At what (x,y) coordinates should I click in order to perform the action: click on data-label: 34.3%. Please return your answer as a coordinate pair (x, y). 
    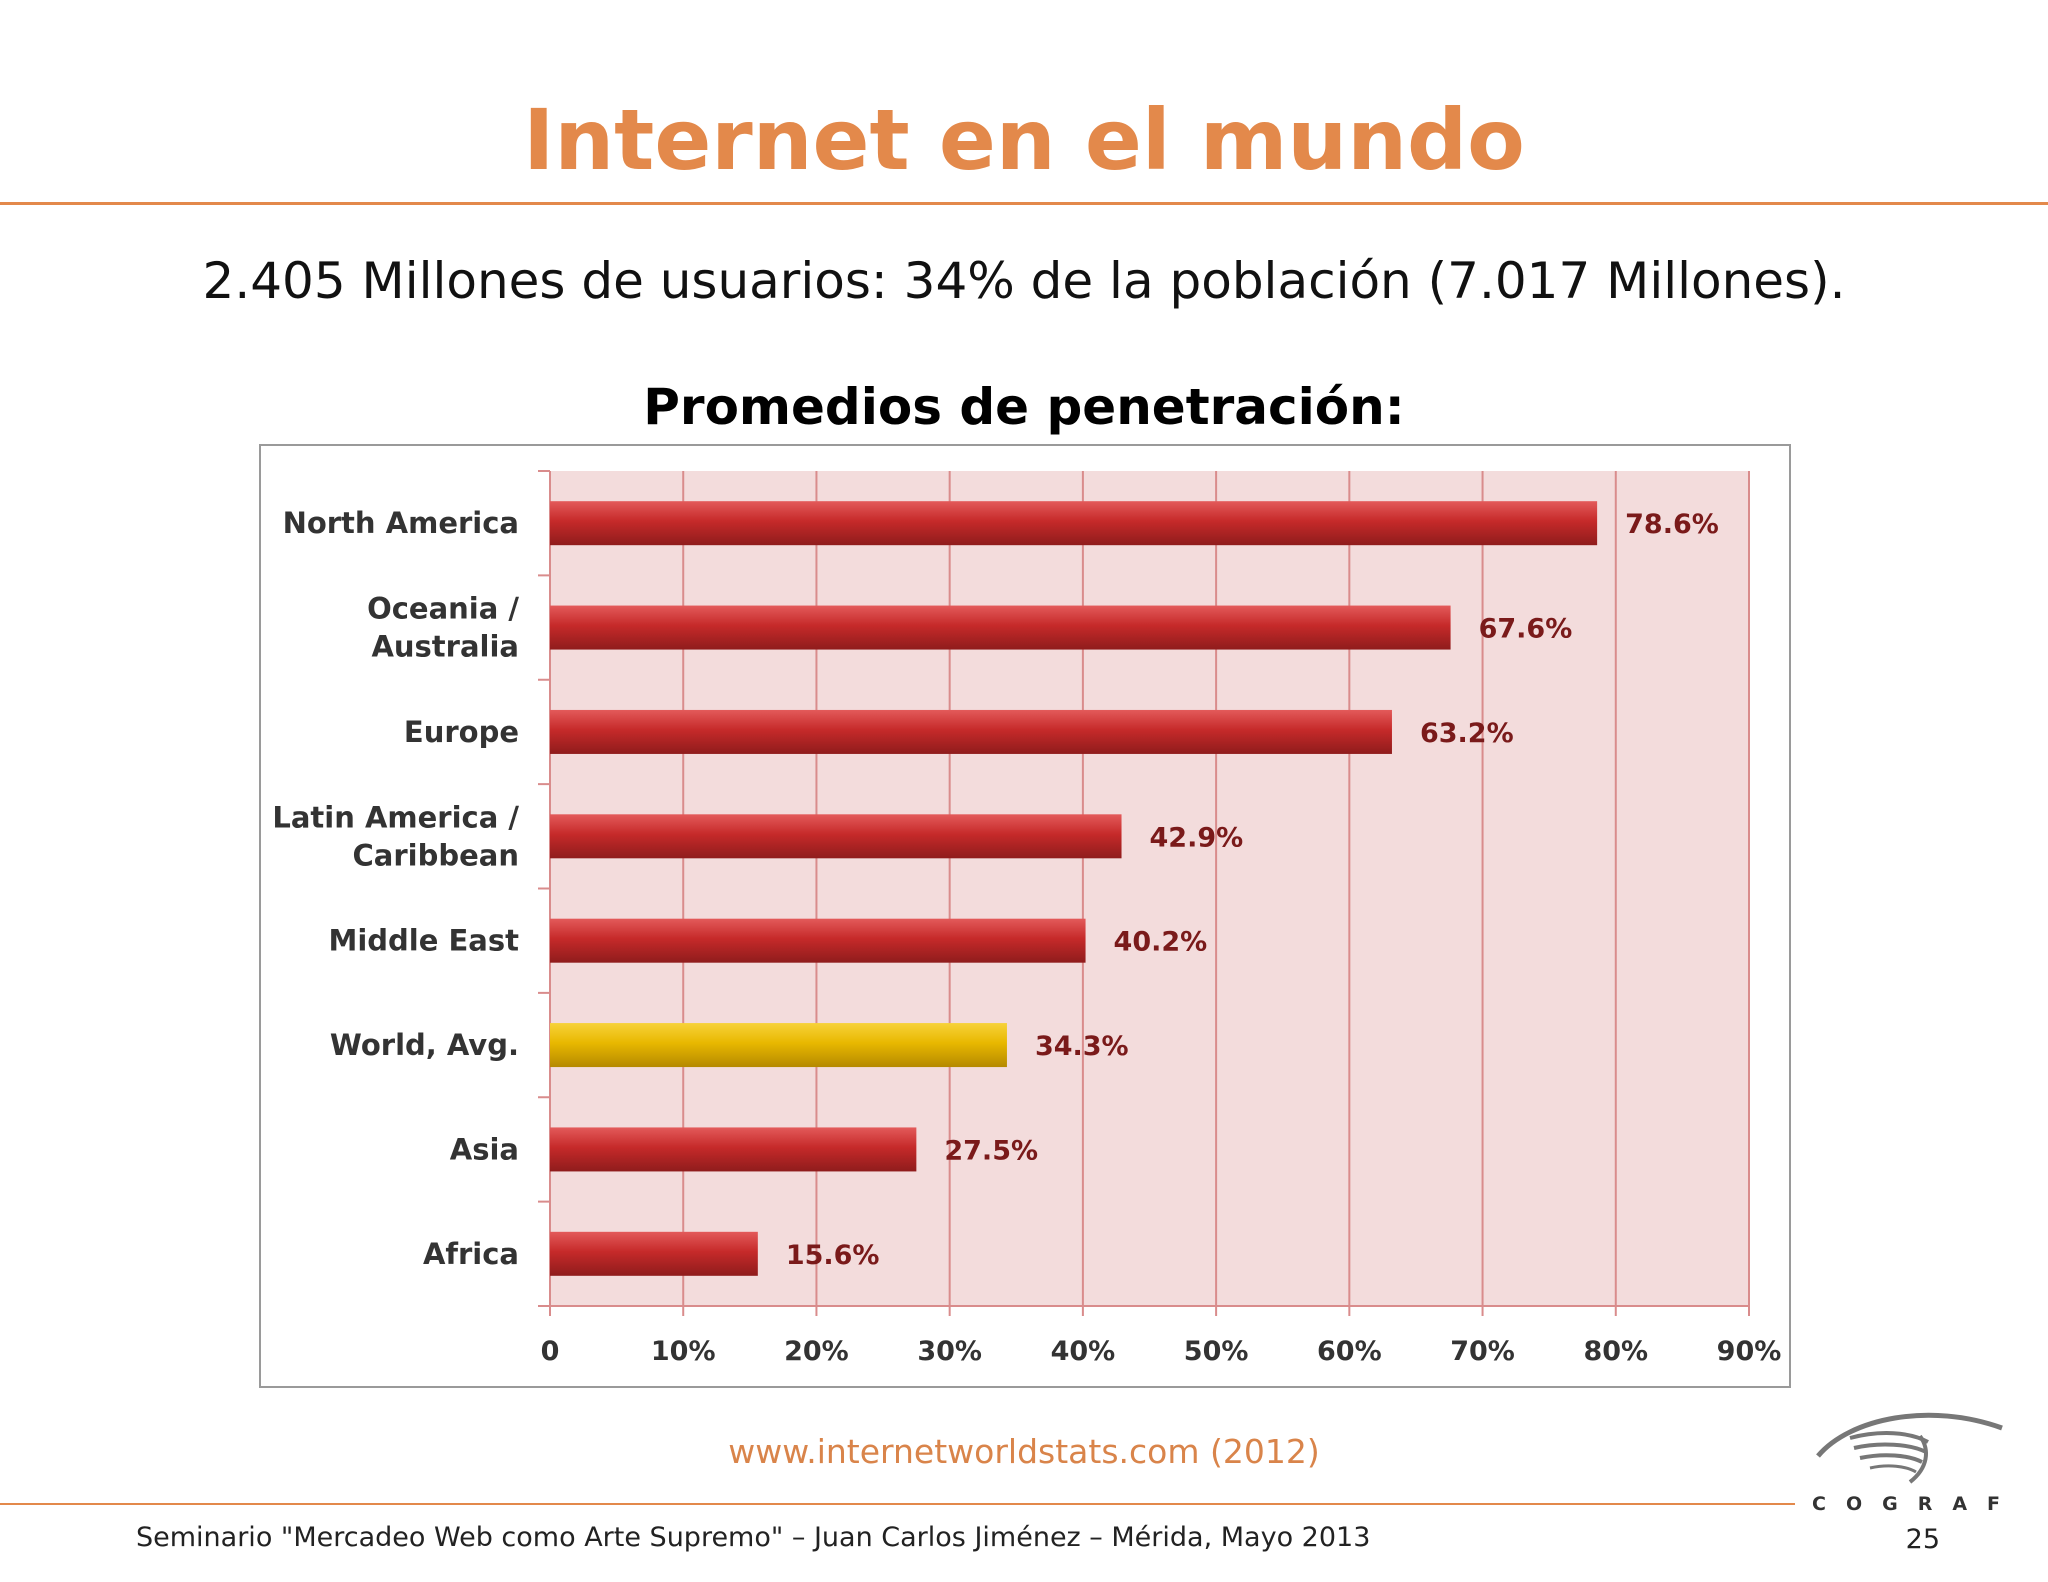
    Looking at the image, I should click on (1082, 1046).